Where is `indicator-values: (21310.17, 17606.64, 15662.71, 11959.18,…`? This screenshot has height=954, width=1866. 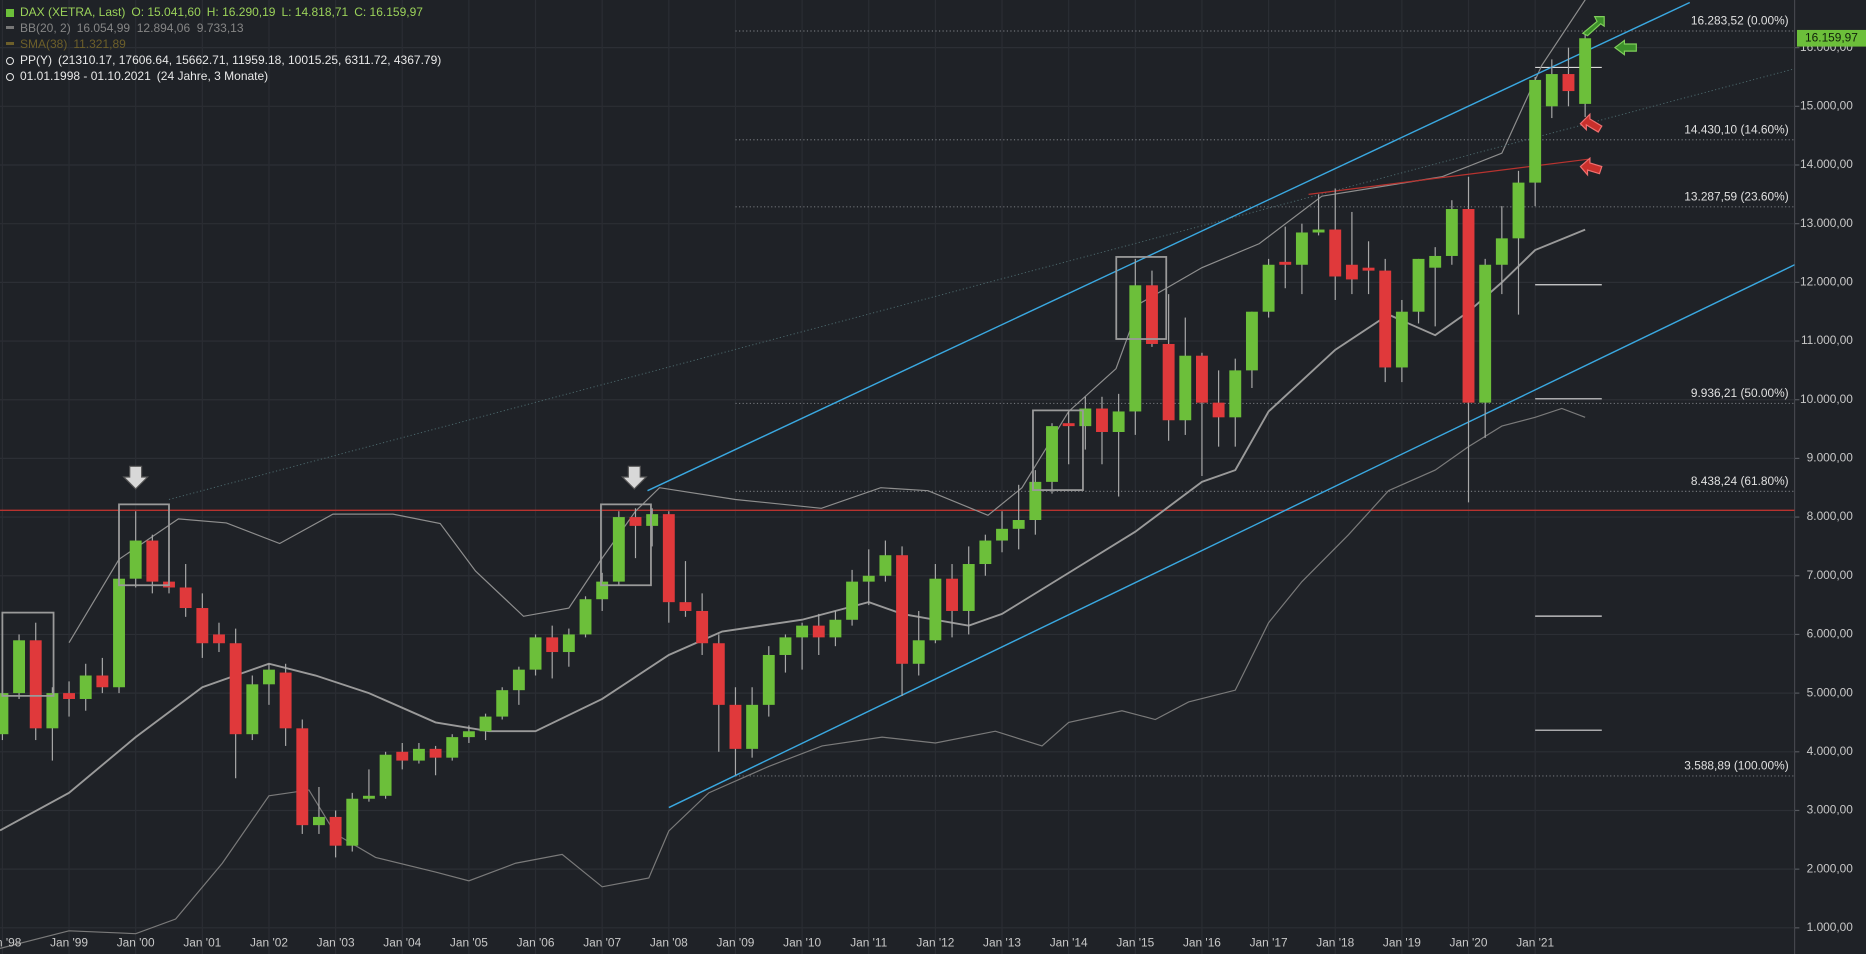
indicator-values: (21310.17, 17606.64, 15662.71, 11959.18,… is located at coordinates (250, 60).